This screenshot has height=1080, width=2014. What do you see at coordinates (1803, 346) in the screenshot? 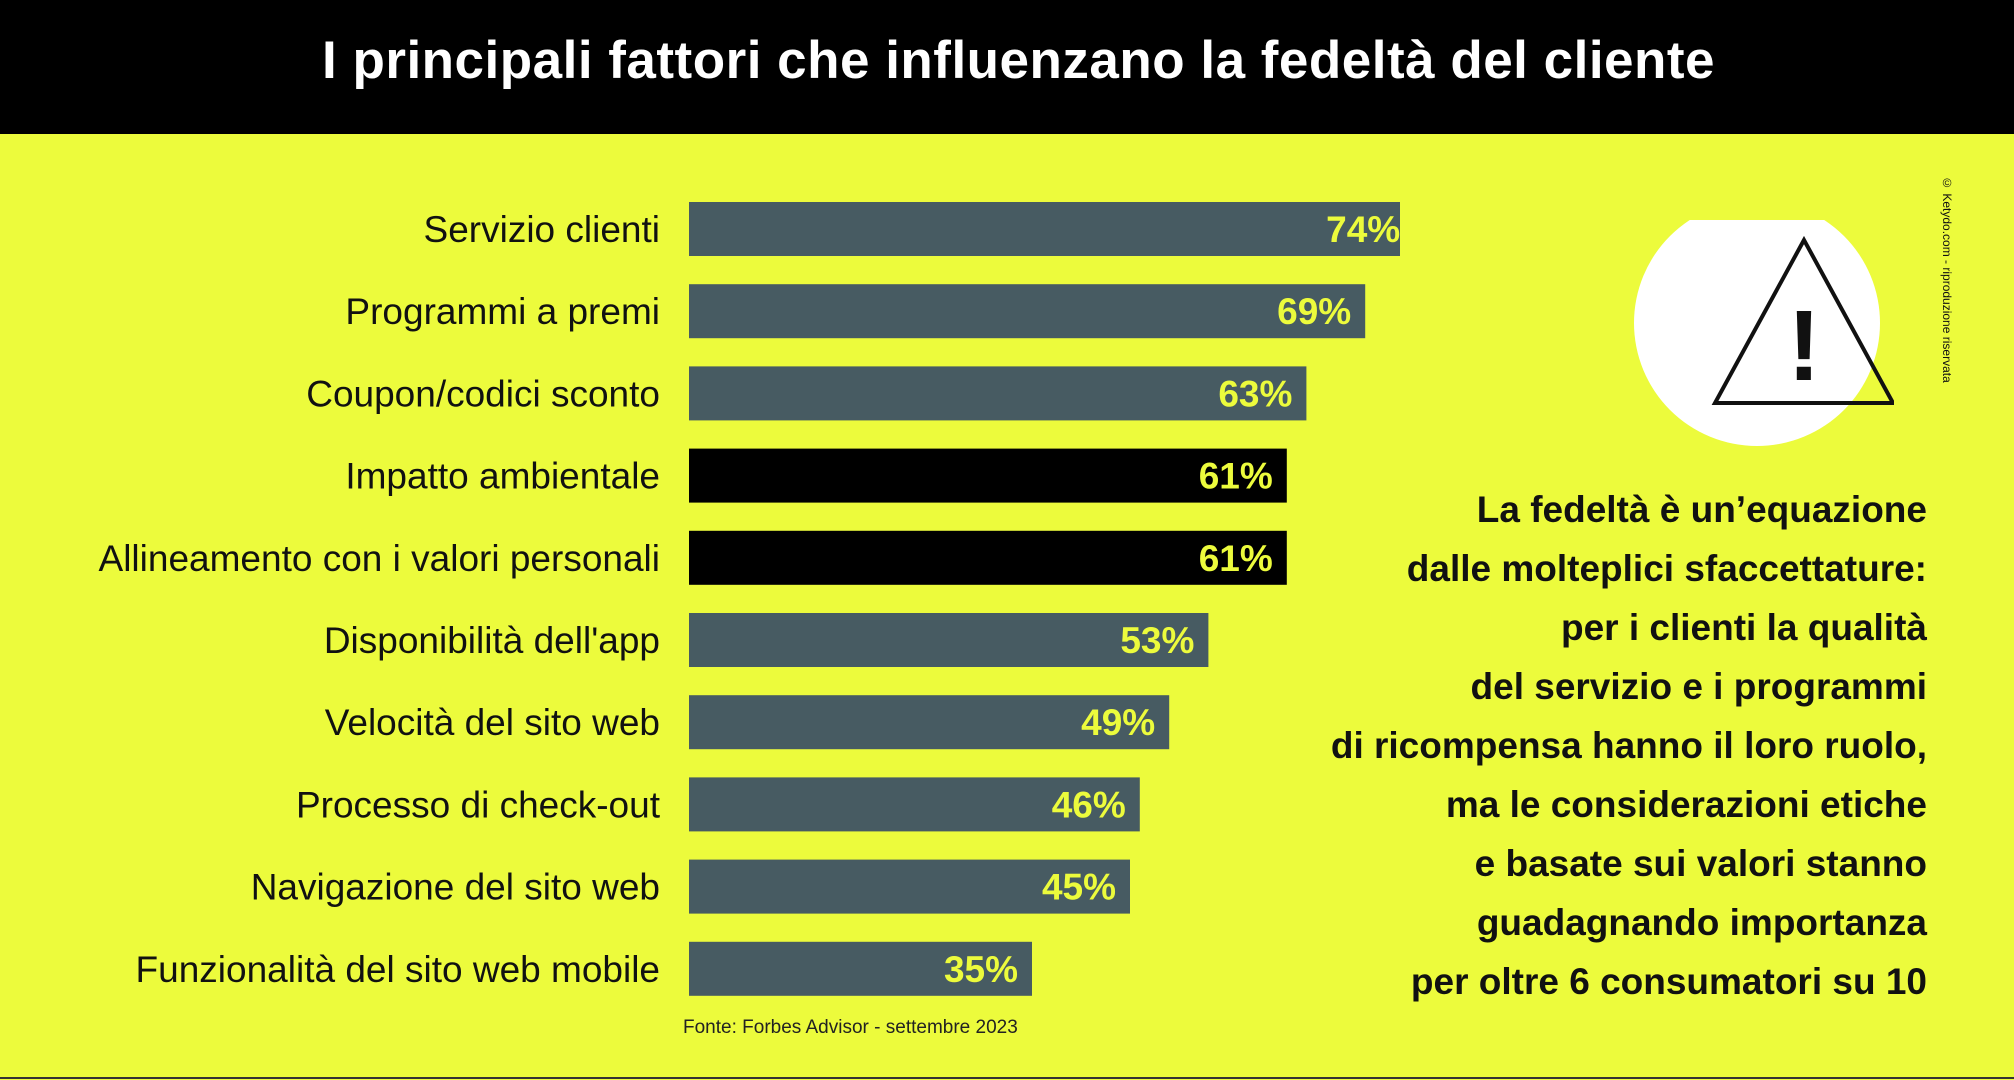
I see `warning-exclamation: !` at bounding box center [1803, 346].